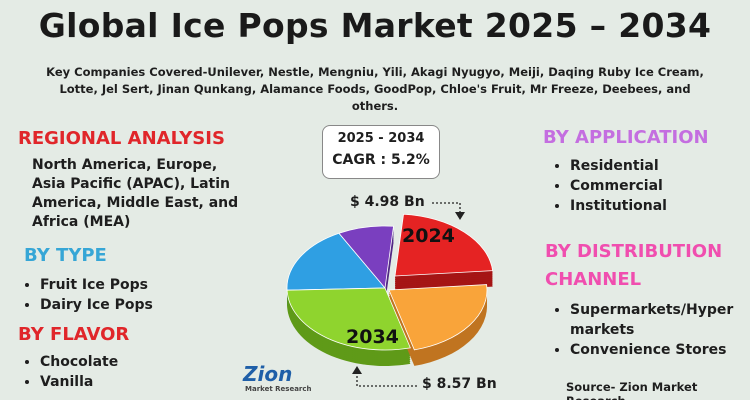  I want to click on list: Chocolate Vanilla, so click(68, 372).